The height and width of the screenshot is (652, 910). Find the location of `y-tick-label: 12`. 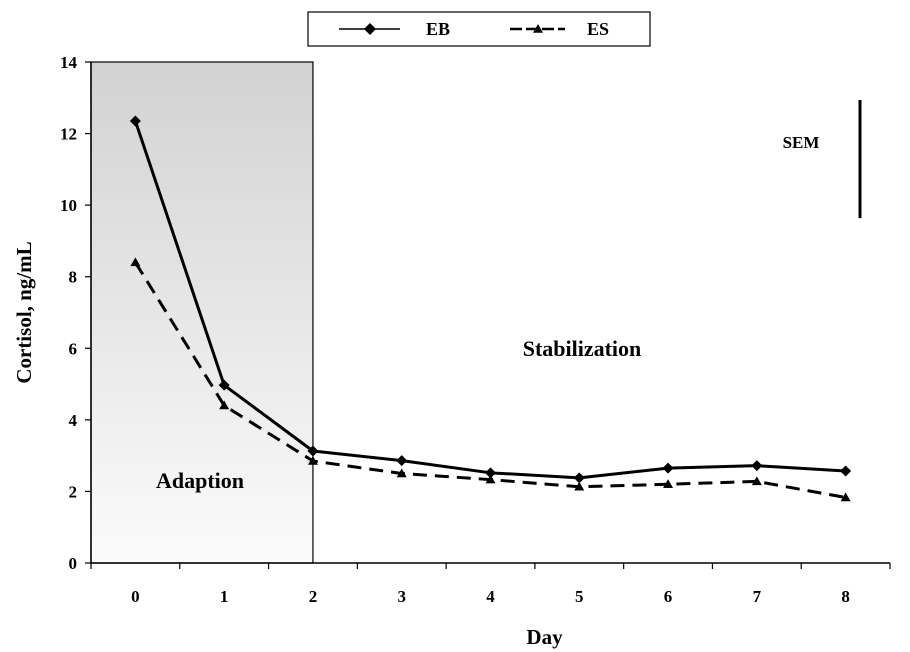

y-tick-label: 12 is located at coordinates (68, 134).